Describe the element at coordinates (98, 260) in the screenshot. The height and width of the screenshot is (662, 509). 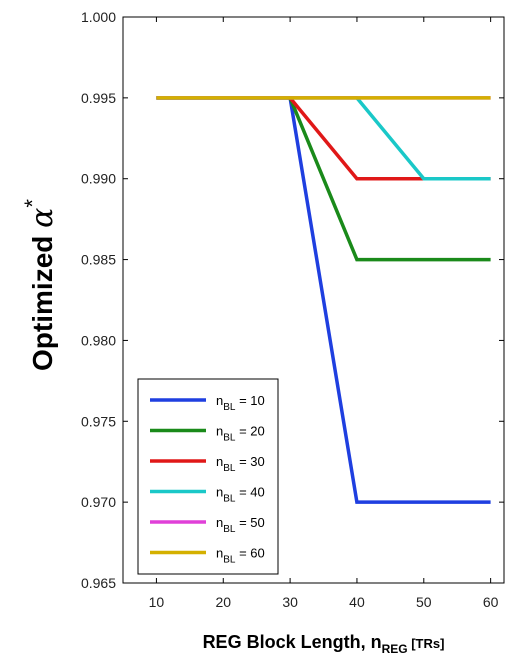
I see `y-tick-label: 0.985` at that location.